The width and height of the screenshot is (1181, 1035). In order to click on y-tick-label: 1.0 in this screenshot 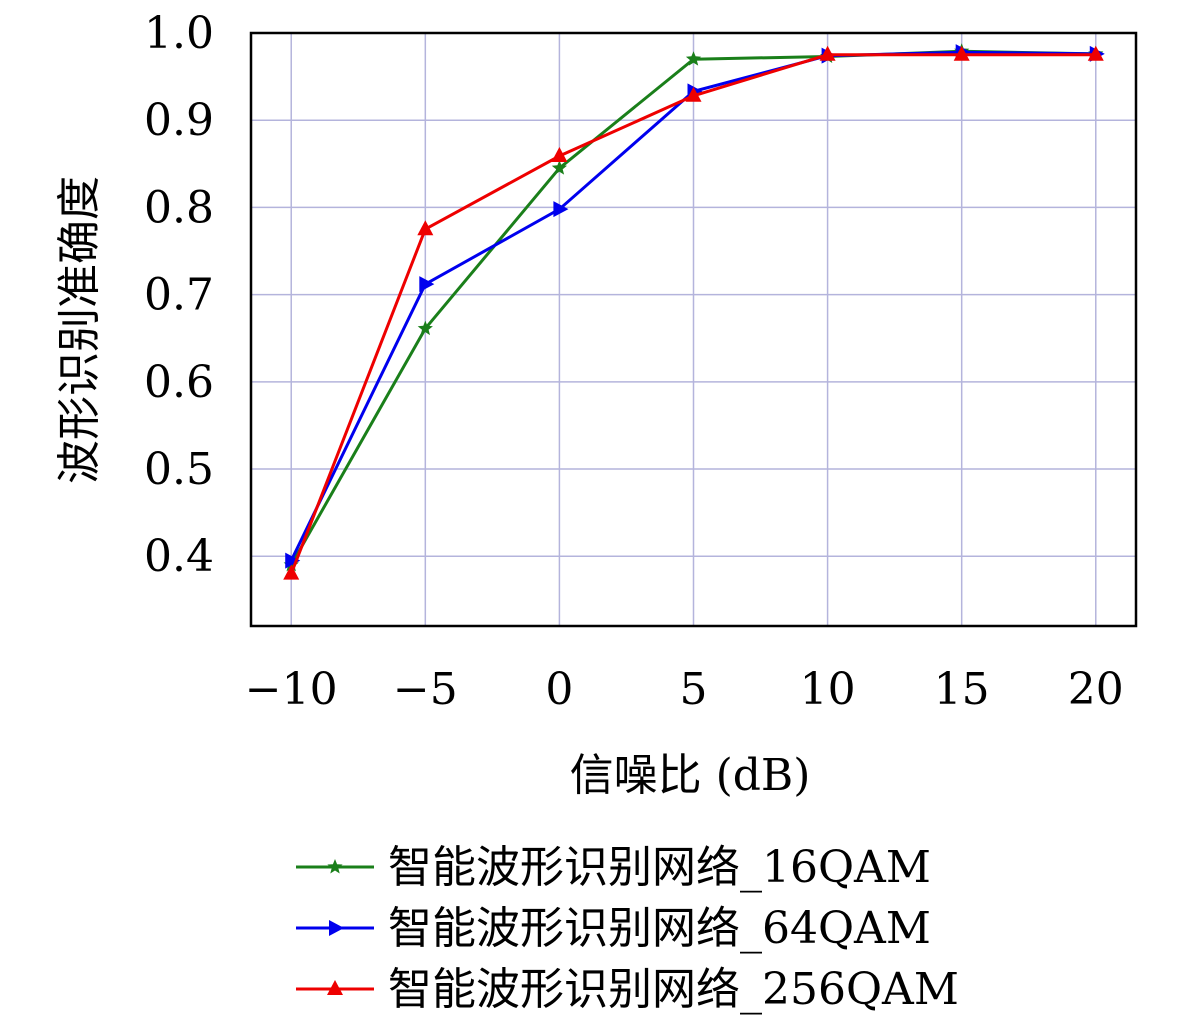, I will do `click(179, 33)`.